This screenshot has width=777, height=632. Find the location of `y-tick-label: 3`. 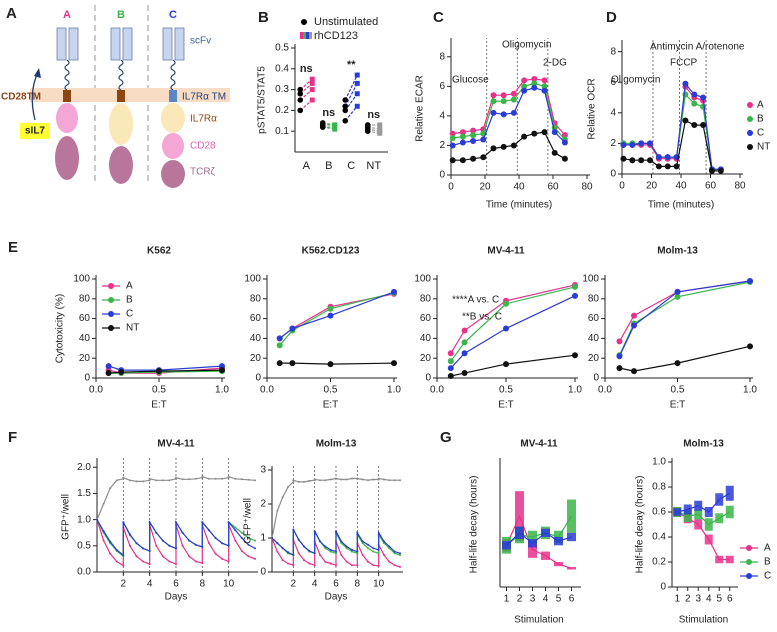

y-tick-label: 3 is located at coordinates (263, 470).